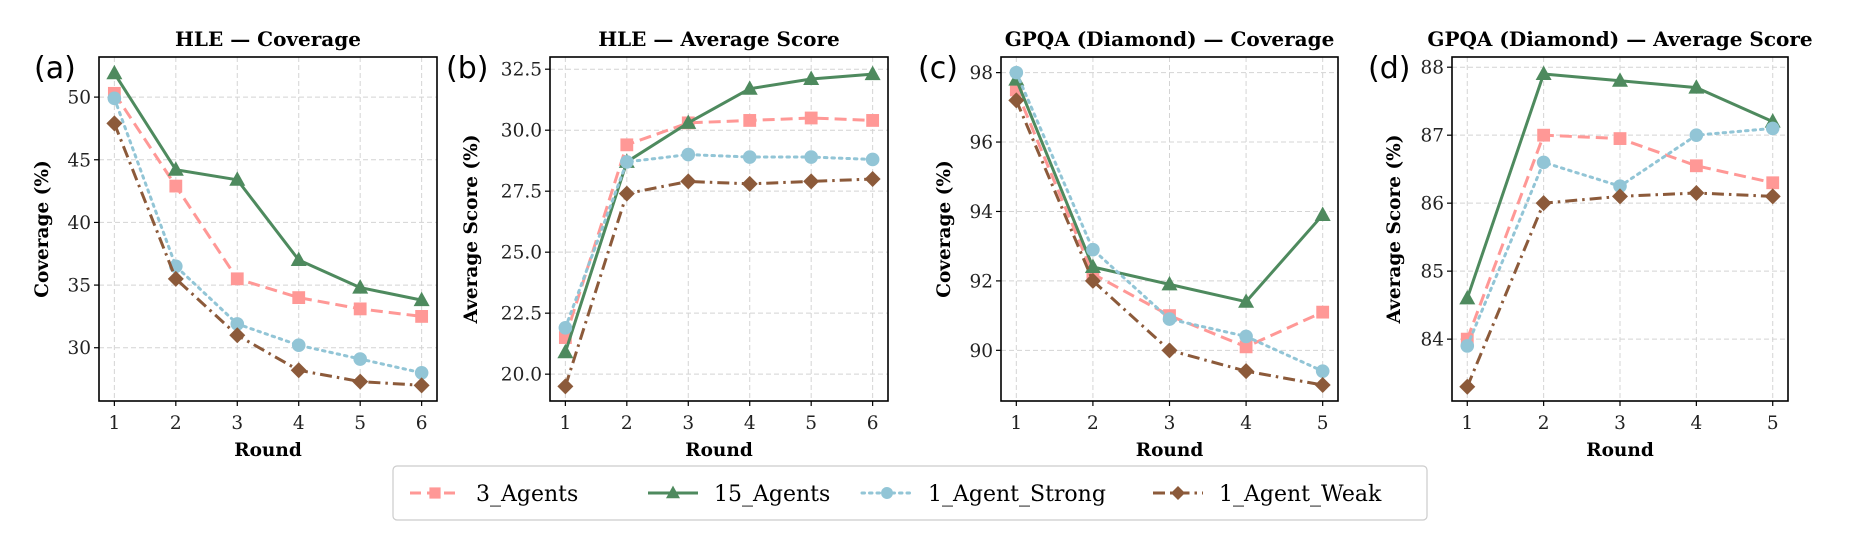 Image resolution: width=1872 pixels, height=550 pixels. Describe the element at coordinates (1389, 68) in the screenshot. I see `panel-label: (d)` at that location.